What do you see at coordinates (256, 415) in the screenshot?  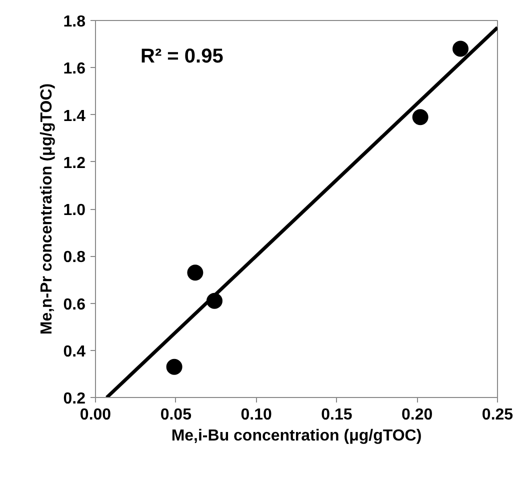 I see `x-tick-label: 0.10` at bounding box center [256, 415].